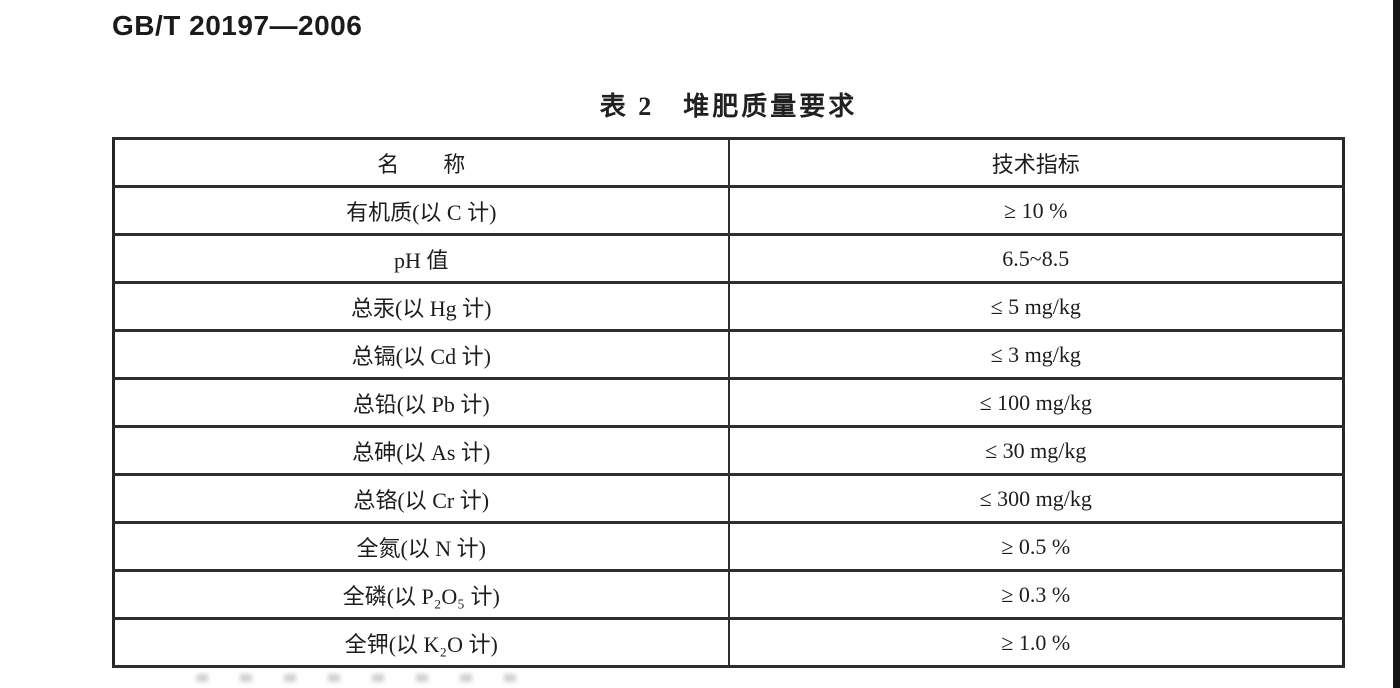 The height and width of the screenshot is (688, 1400). I want to click on parameter-name-cell: 全磷(以 P₂O₅ 计), so click(421, 594).